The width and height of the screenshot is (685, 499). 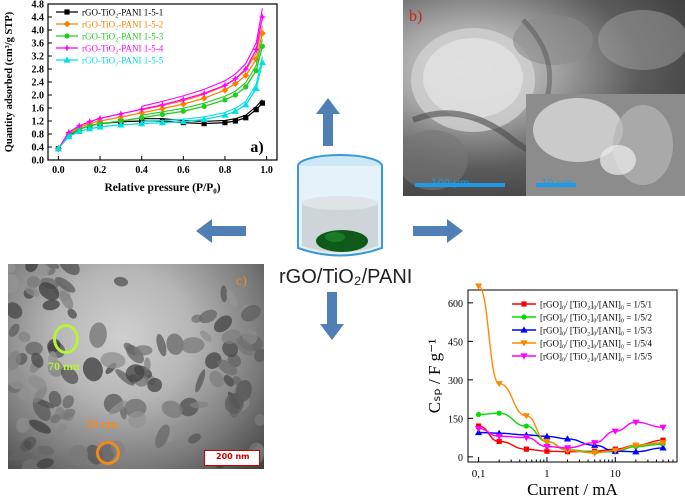 What do you see at coordinates (123, 61) in the screenshot?
I see `legend-label-a: rGO-TiO₂-PANI 1-5-5` at bounding box center [123, 61].